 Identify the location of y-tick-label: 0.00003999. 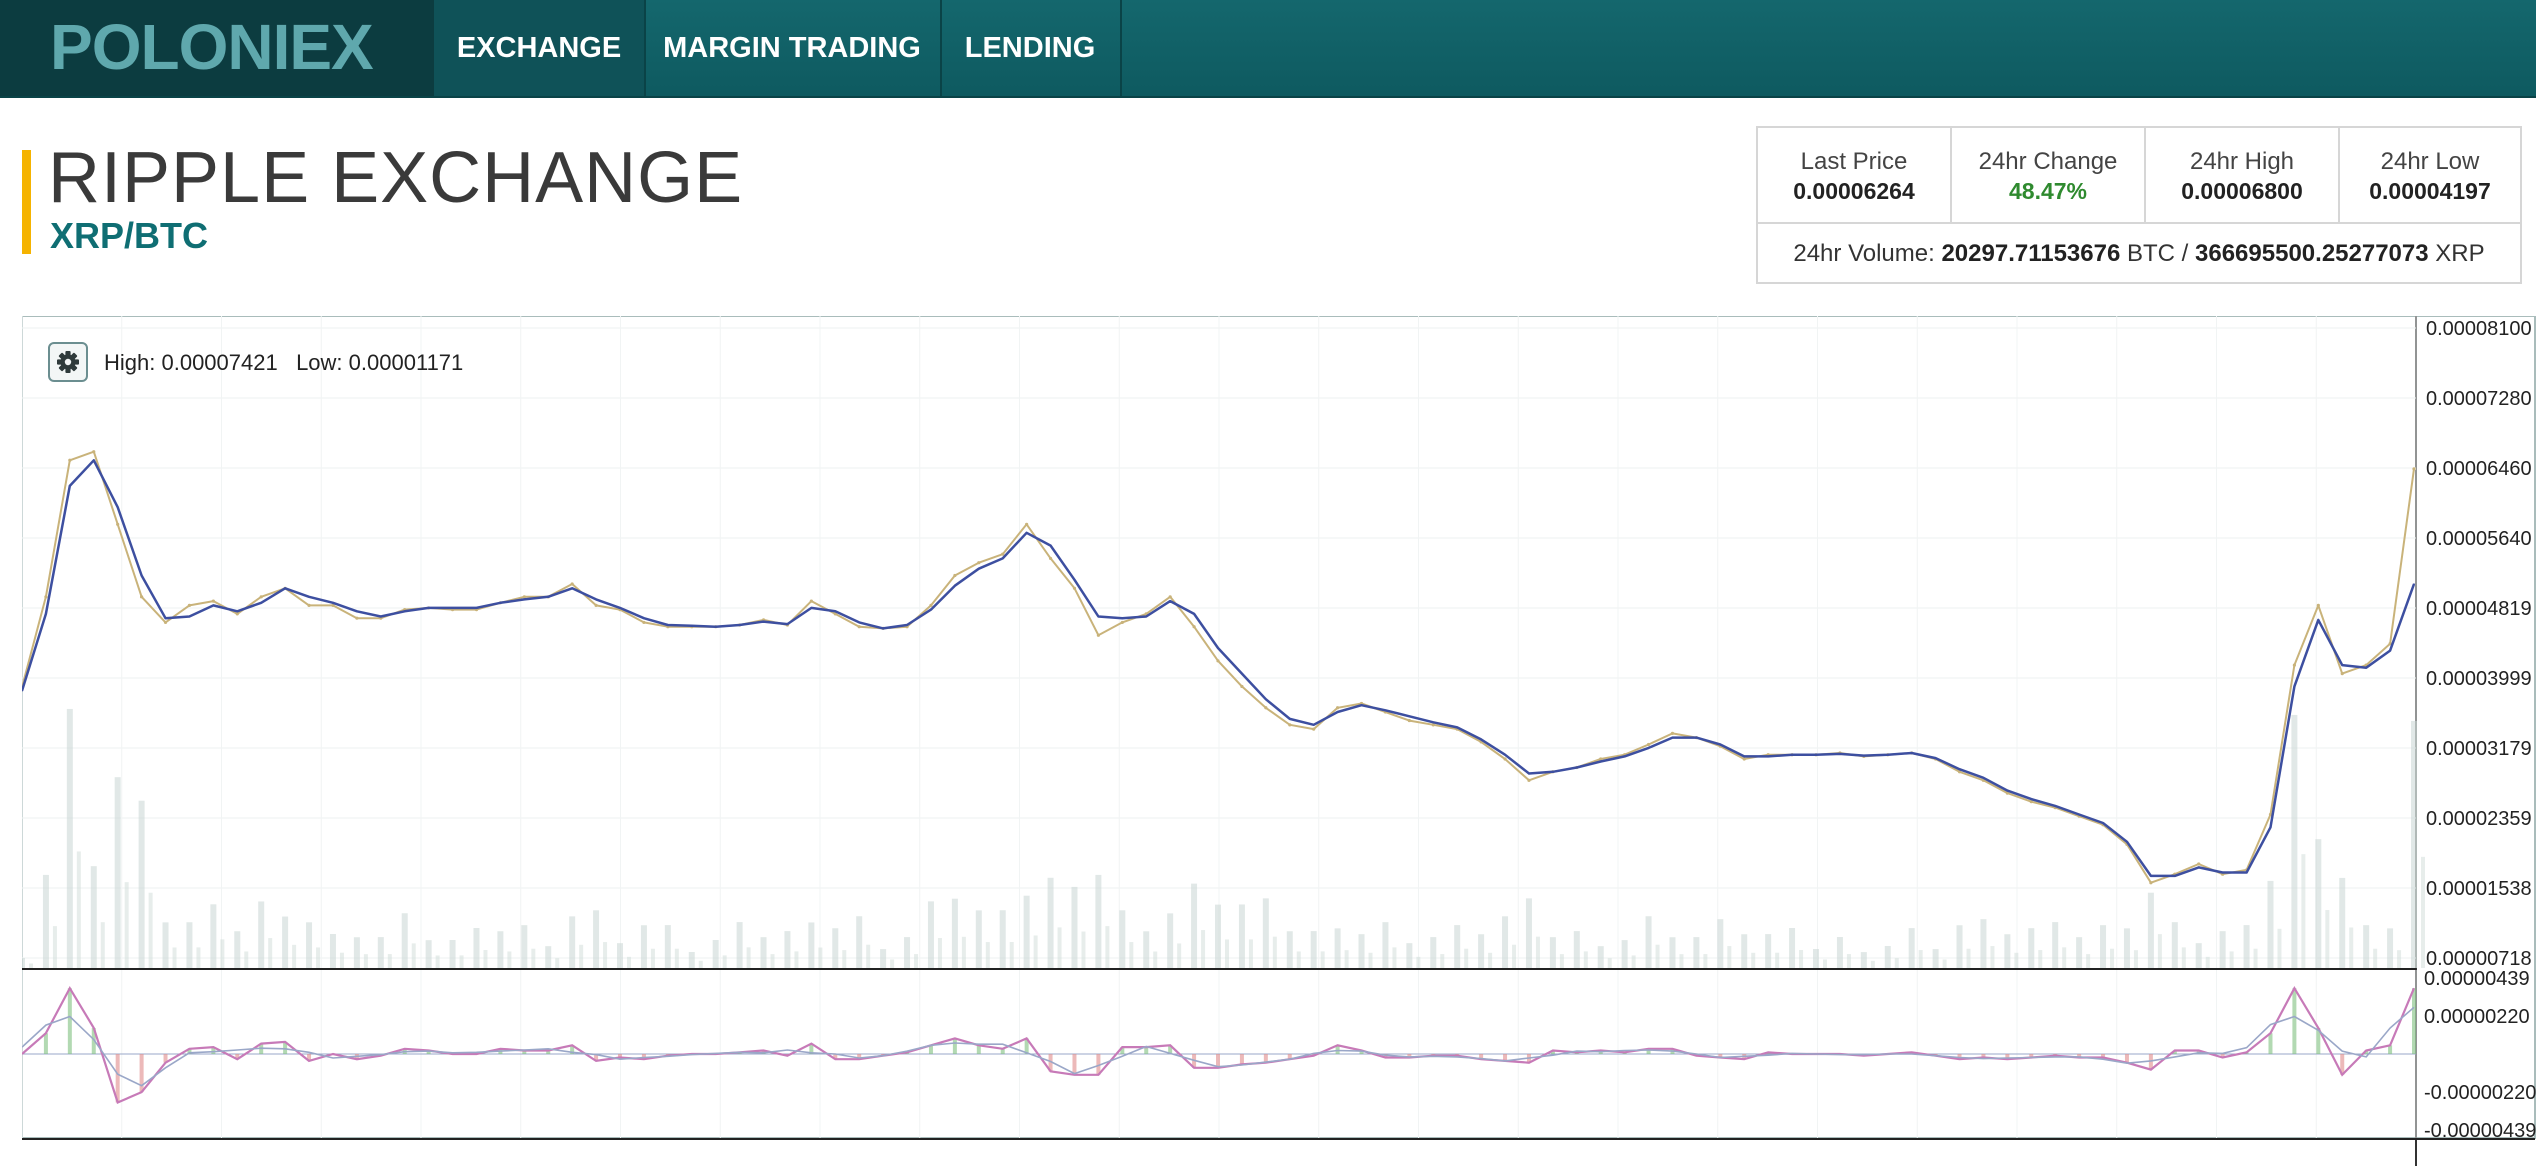
(2479, 679).